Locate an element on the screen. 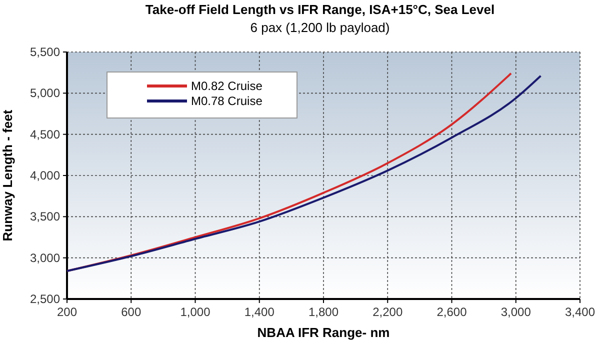 The height and width of the screenshot is (347, 600). y-tick-label: 5,500 is located at coordinates (45, 52).